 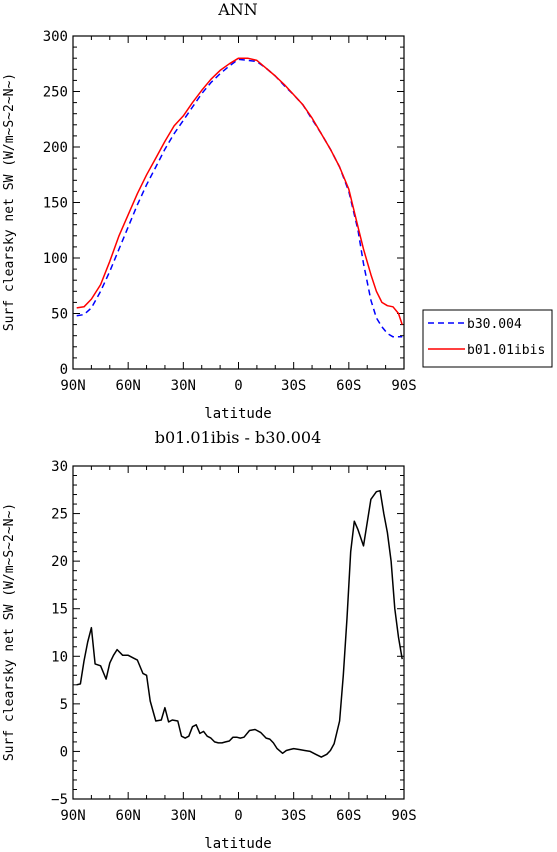 What do you see at coordinates (59, 657) in the screenshot?
I see `y-tick-label: 10` at bounding box center [59, 657].